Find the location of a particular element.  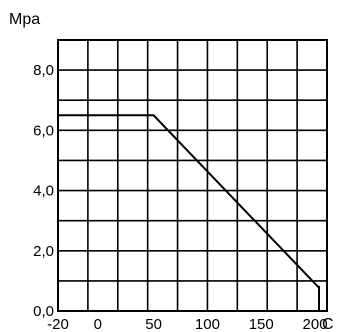

y-tick-labels: 0,0 2,0 4,0 6,0 8,0 is located at coordinates (43, 191).